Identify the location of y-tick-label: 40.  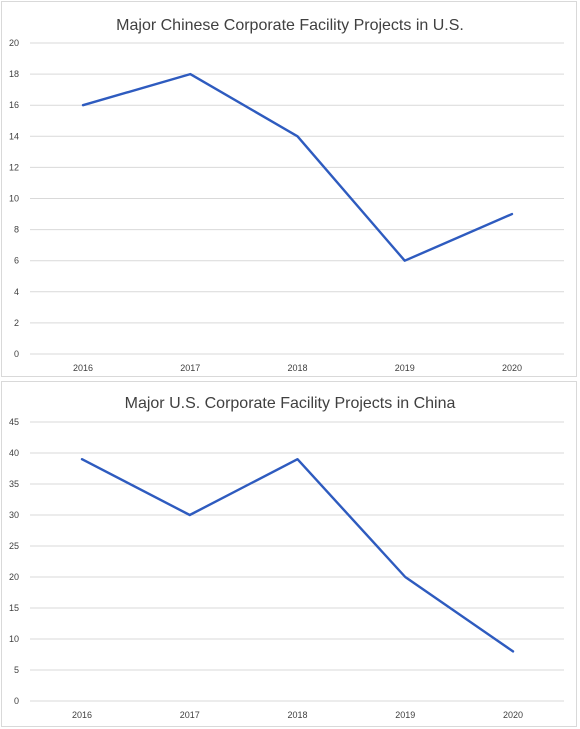
(14, 453).